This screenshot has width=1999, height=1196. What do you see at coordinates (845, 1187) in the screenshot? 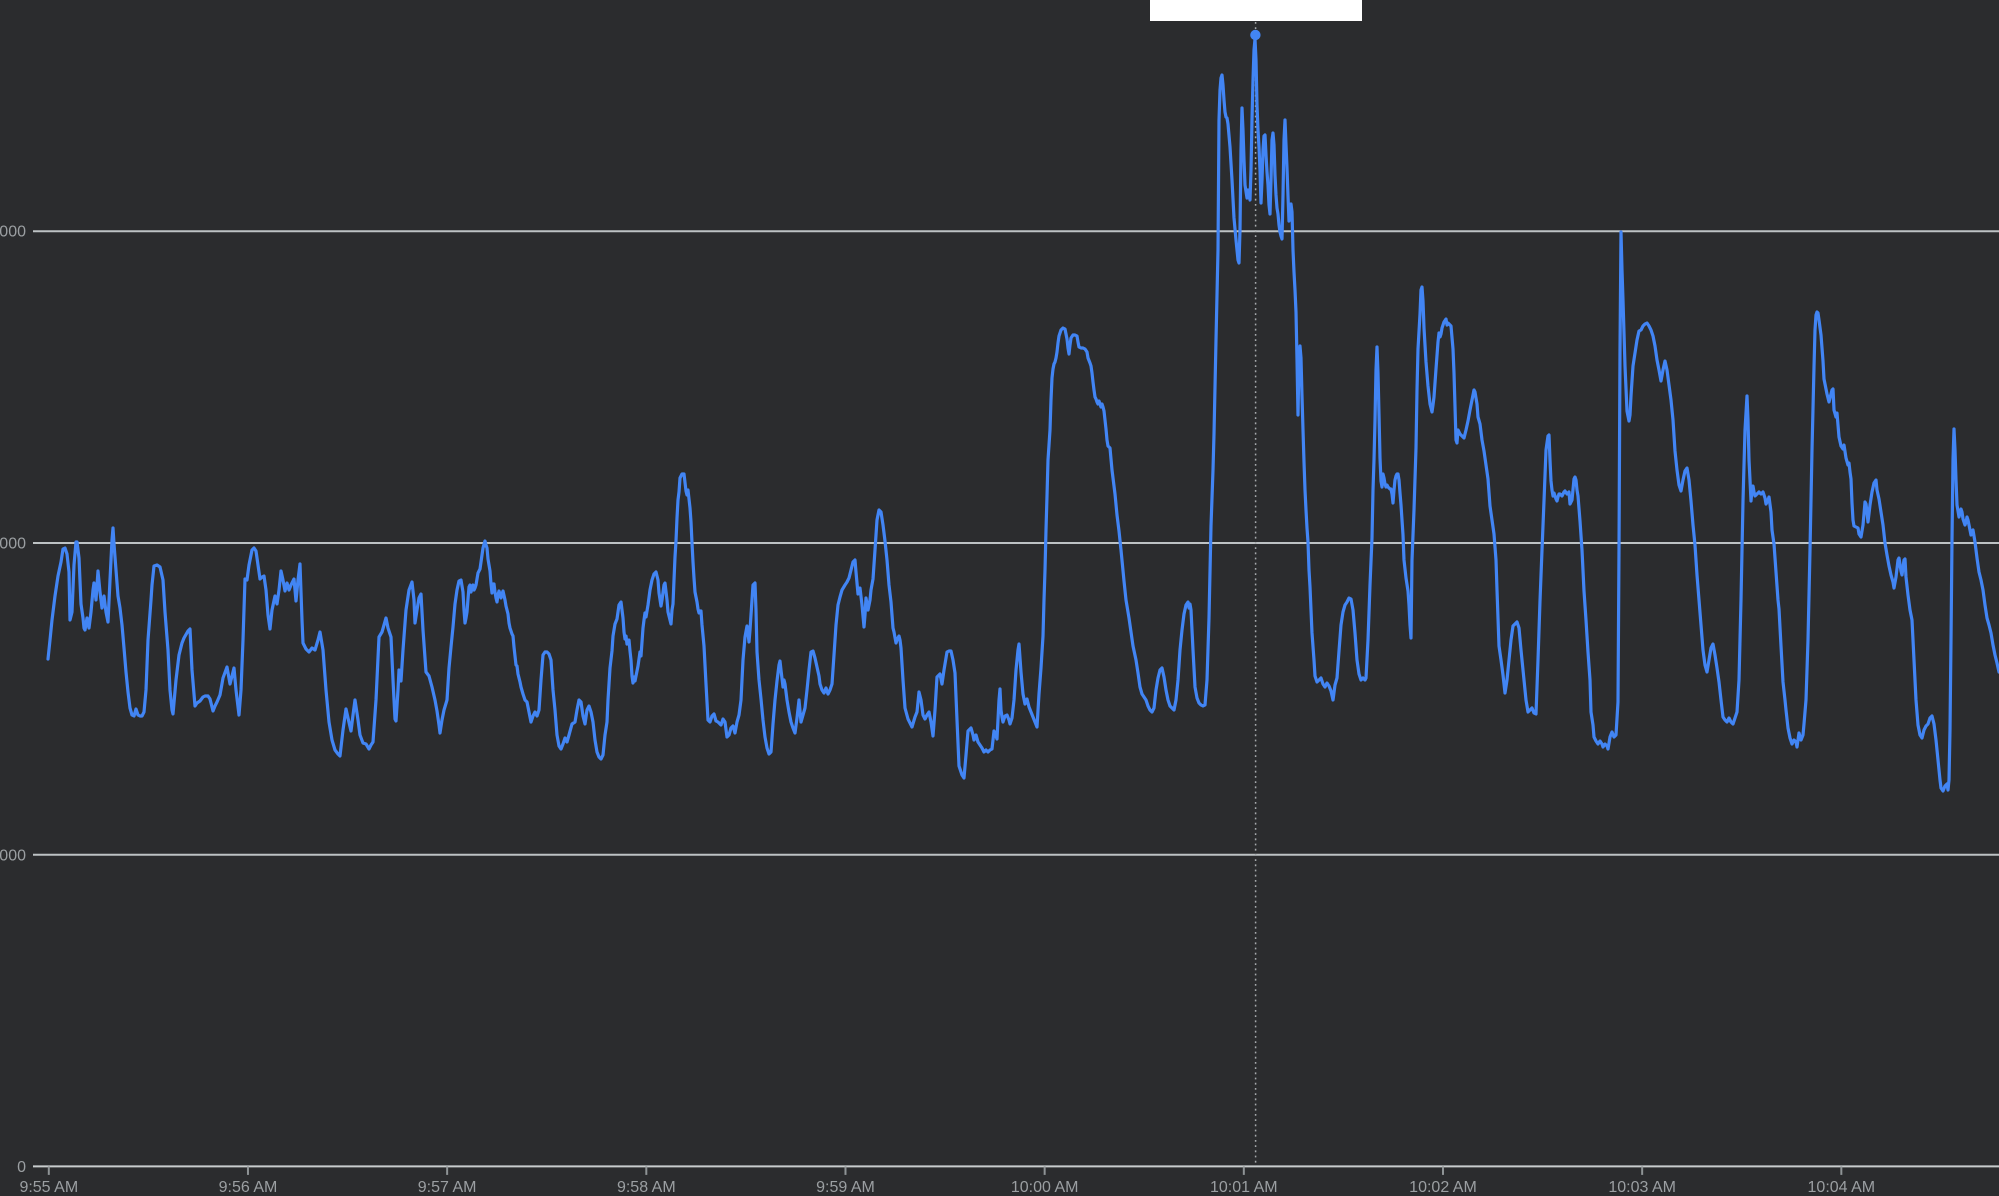
I see `svg-text: 9:59 AM` at bounding box center [845, 1187].